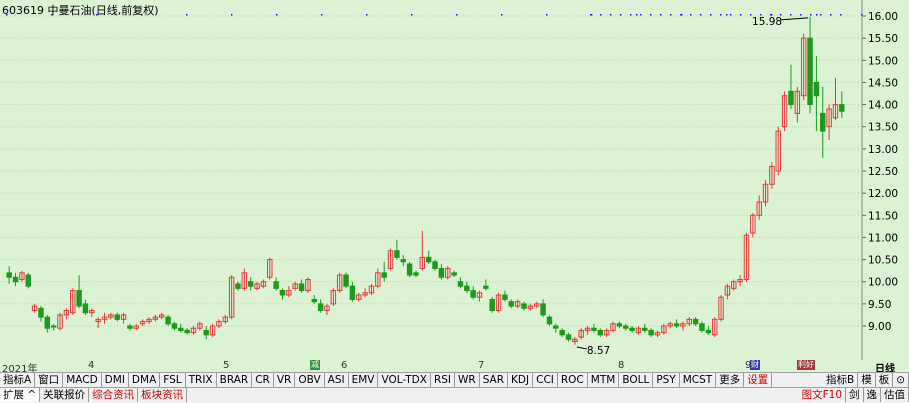 The image size is (909, 403). I want to click on high-annotation: 15.98, so click(767, 22).